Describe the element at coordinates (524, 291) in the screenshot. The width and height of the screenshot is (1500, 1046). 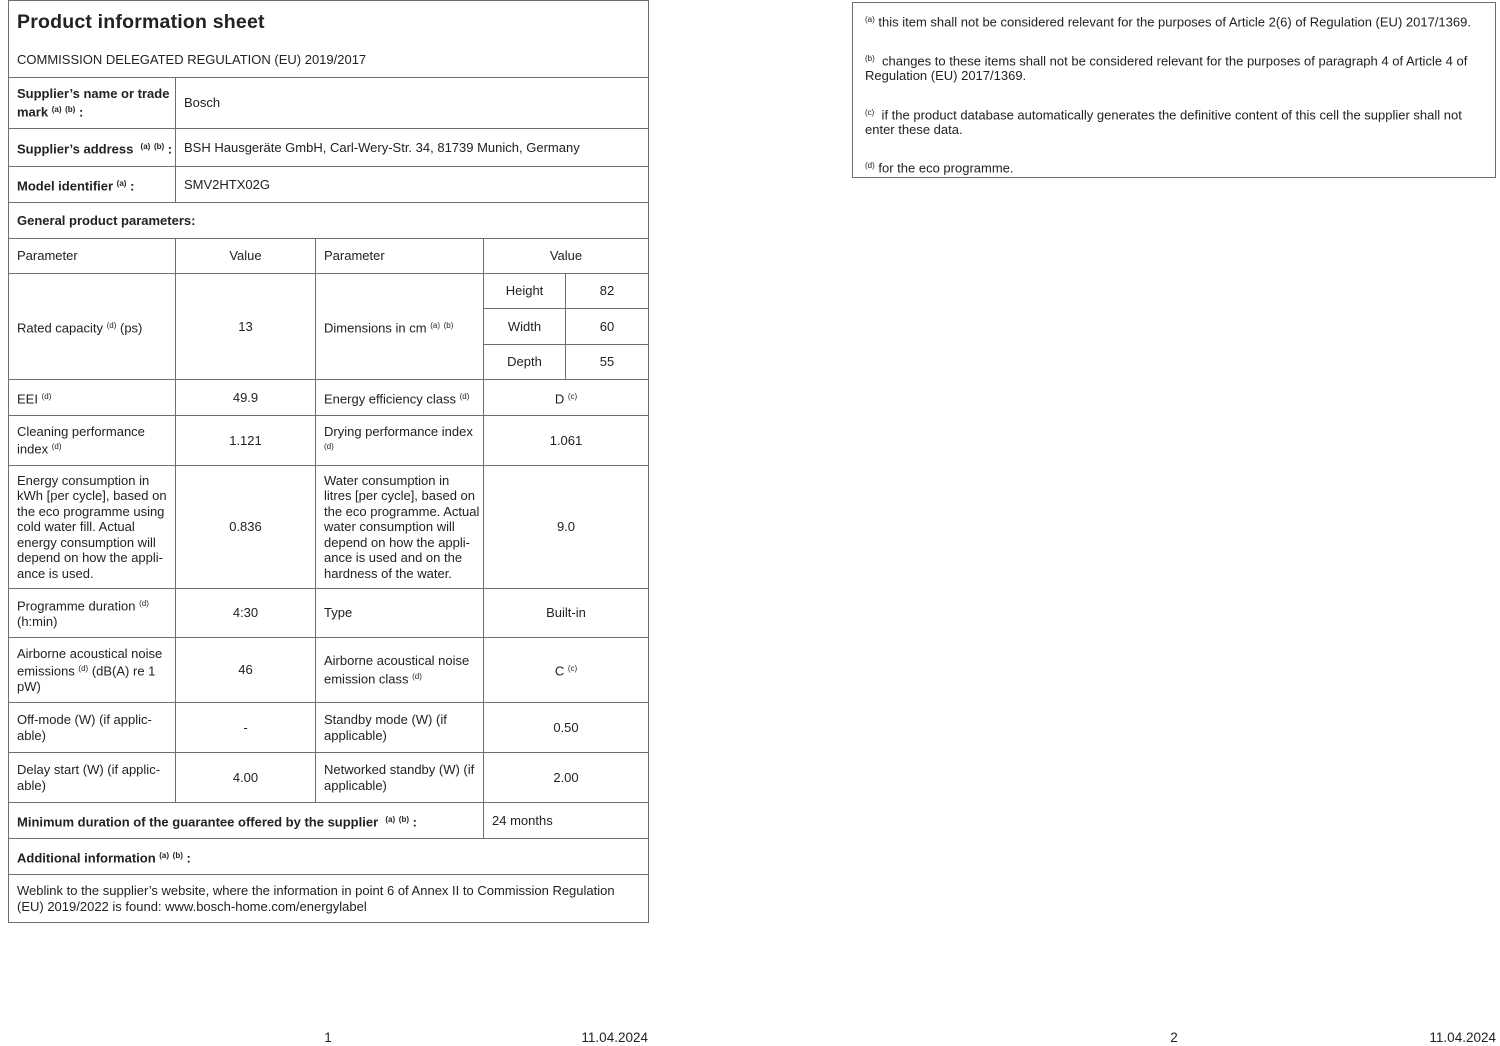
I see `dimension-height-label: Height` at that location.